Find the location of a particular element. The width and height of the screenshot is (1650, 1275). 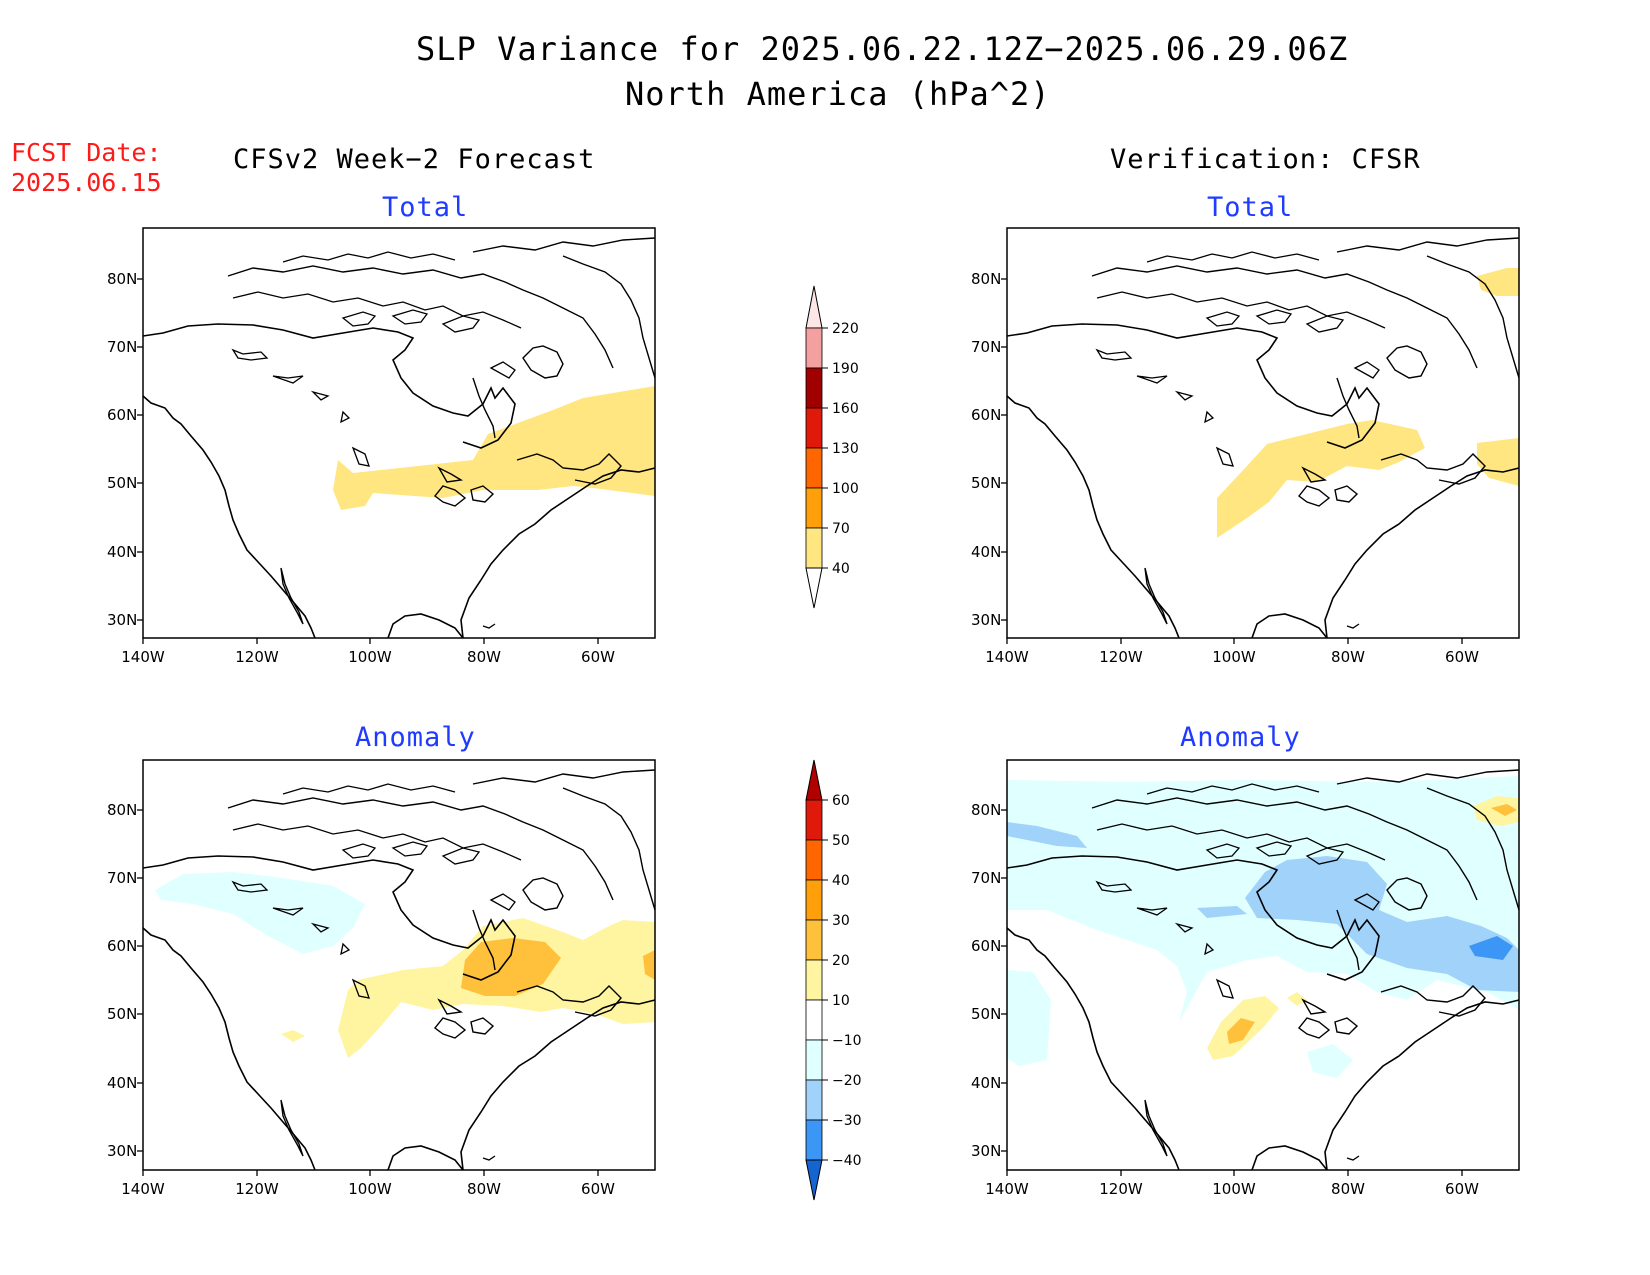

colorbar-anomaly-label: −20 is located at coordinates (847, 1081).